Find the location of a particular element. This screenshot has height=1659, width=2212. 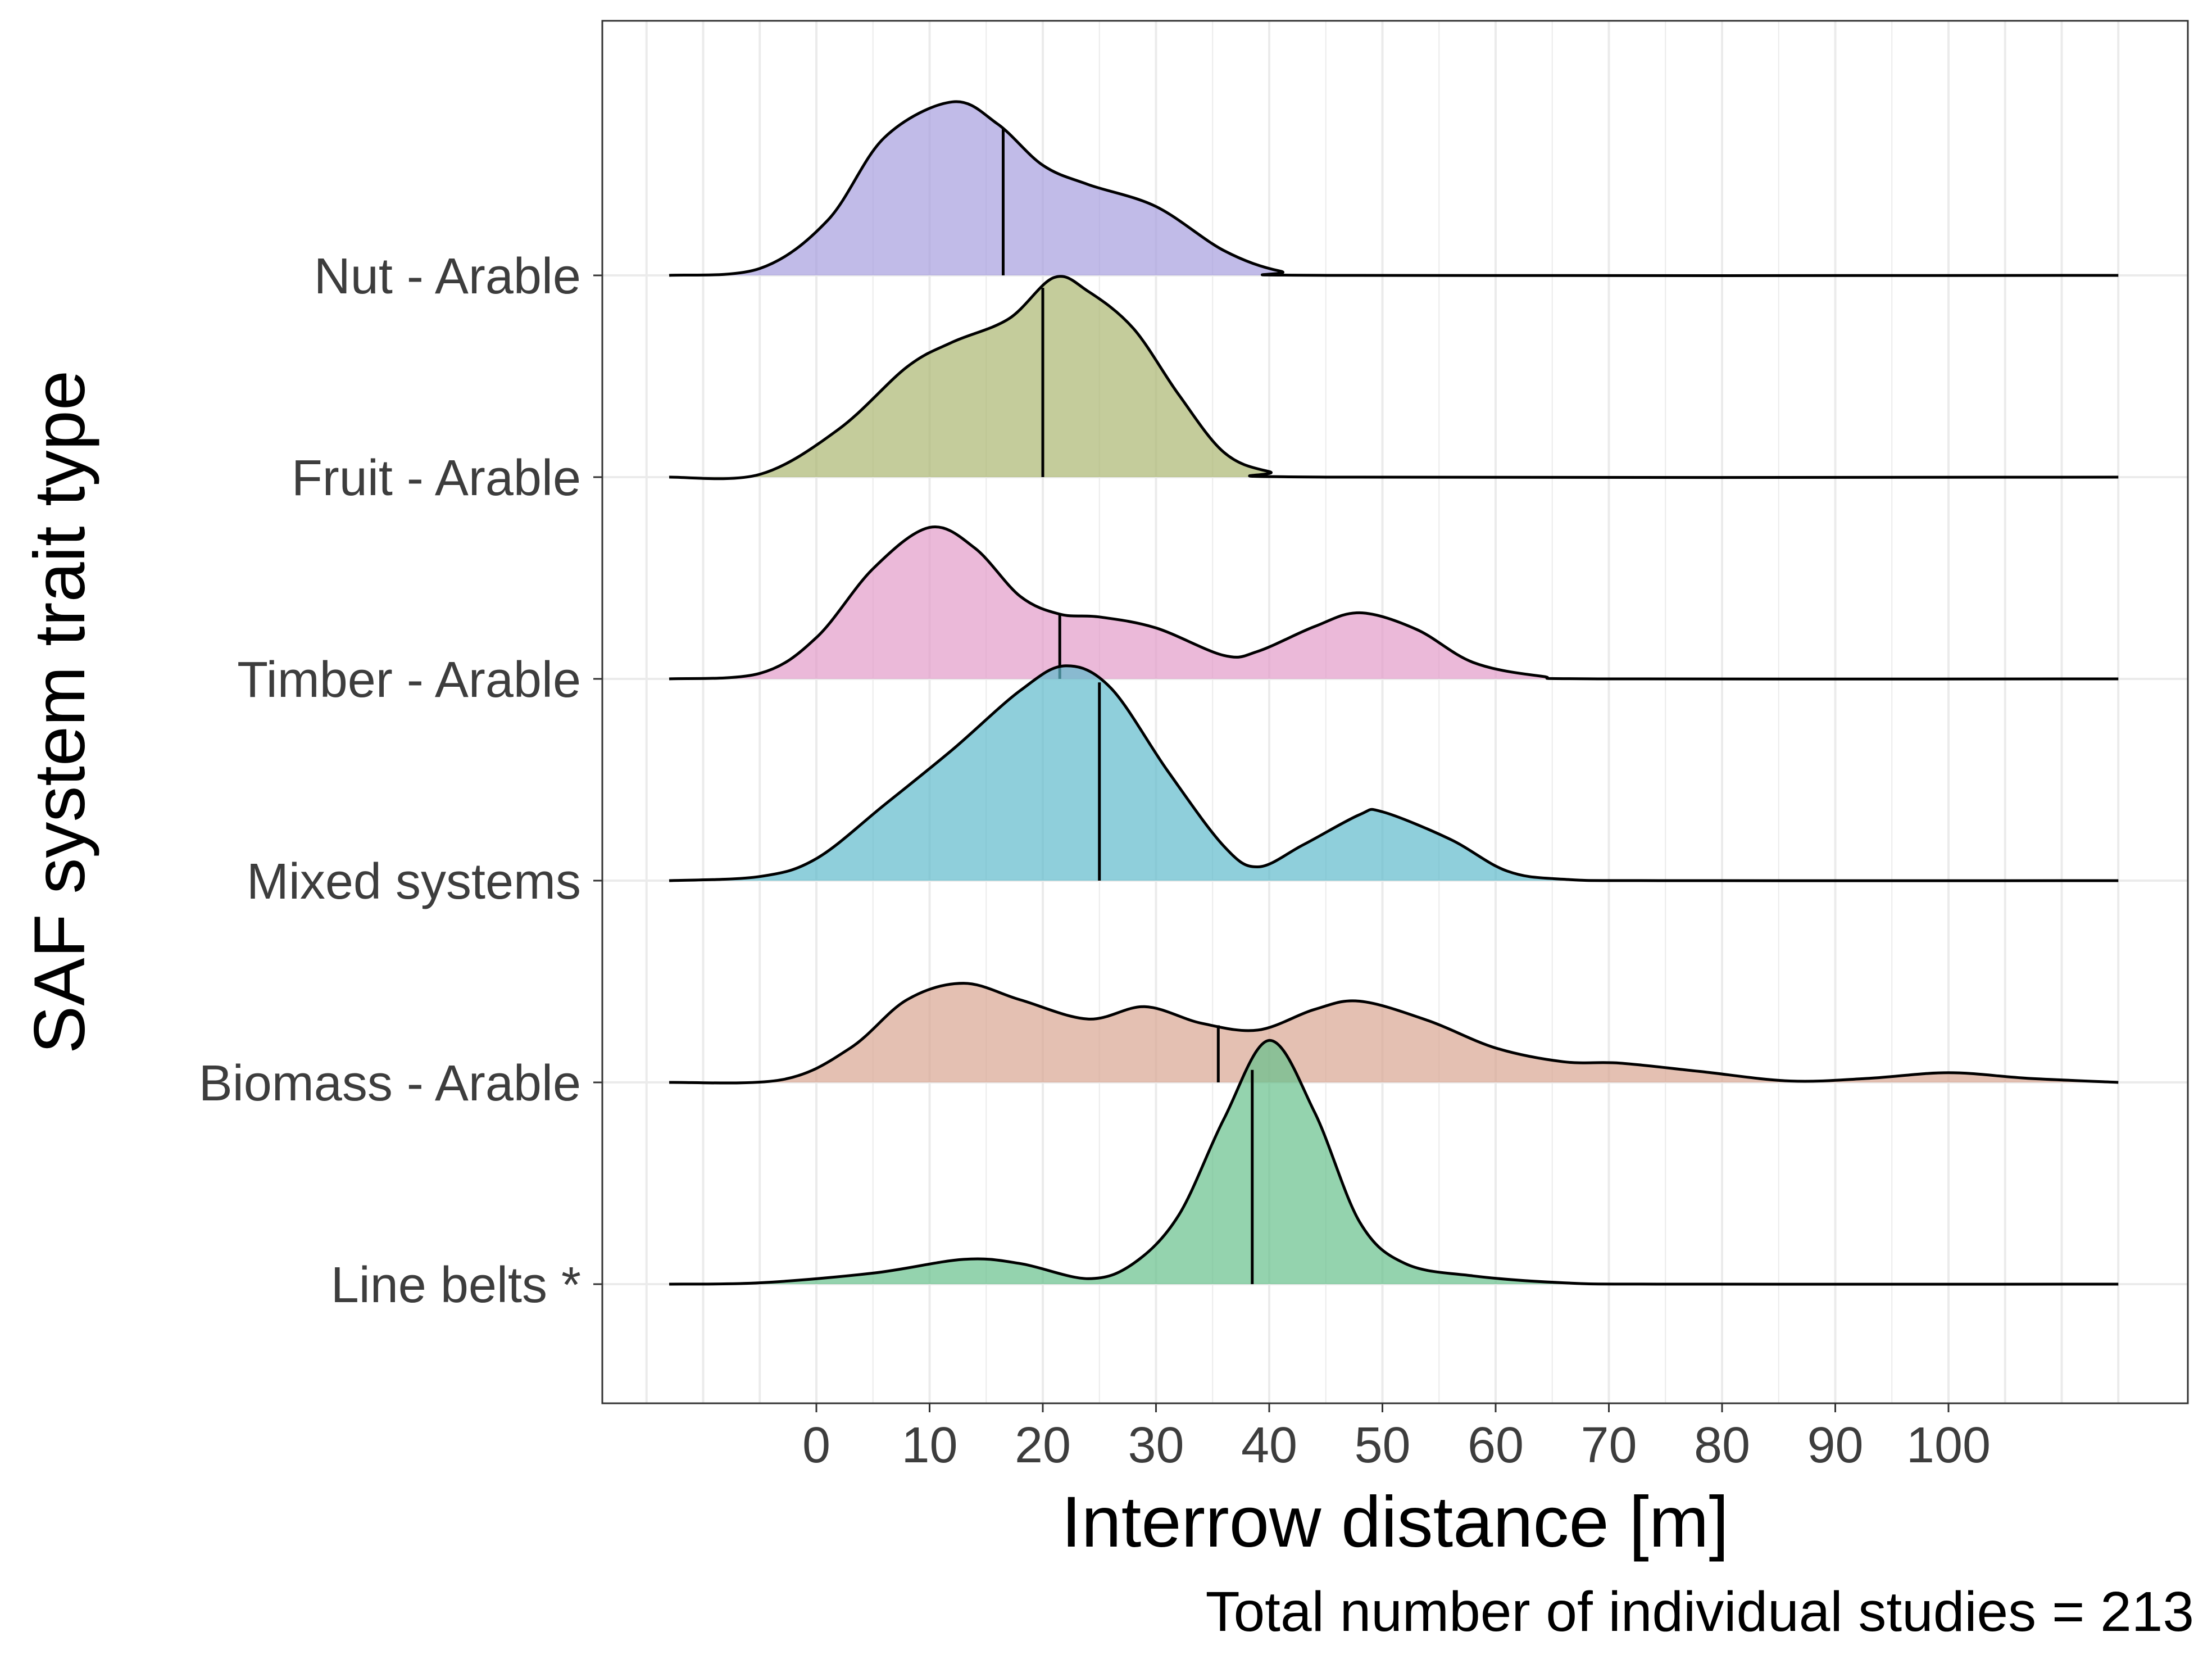

x-axis-ticks: 0 10 20 30 40 50 60 70 80 90 100 is located at coordinates (1396, 1439).